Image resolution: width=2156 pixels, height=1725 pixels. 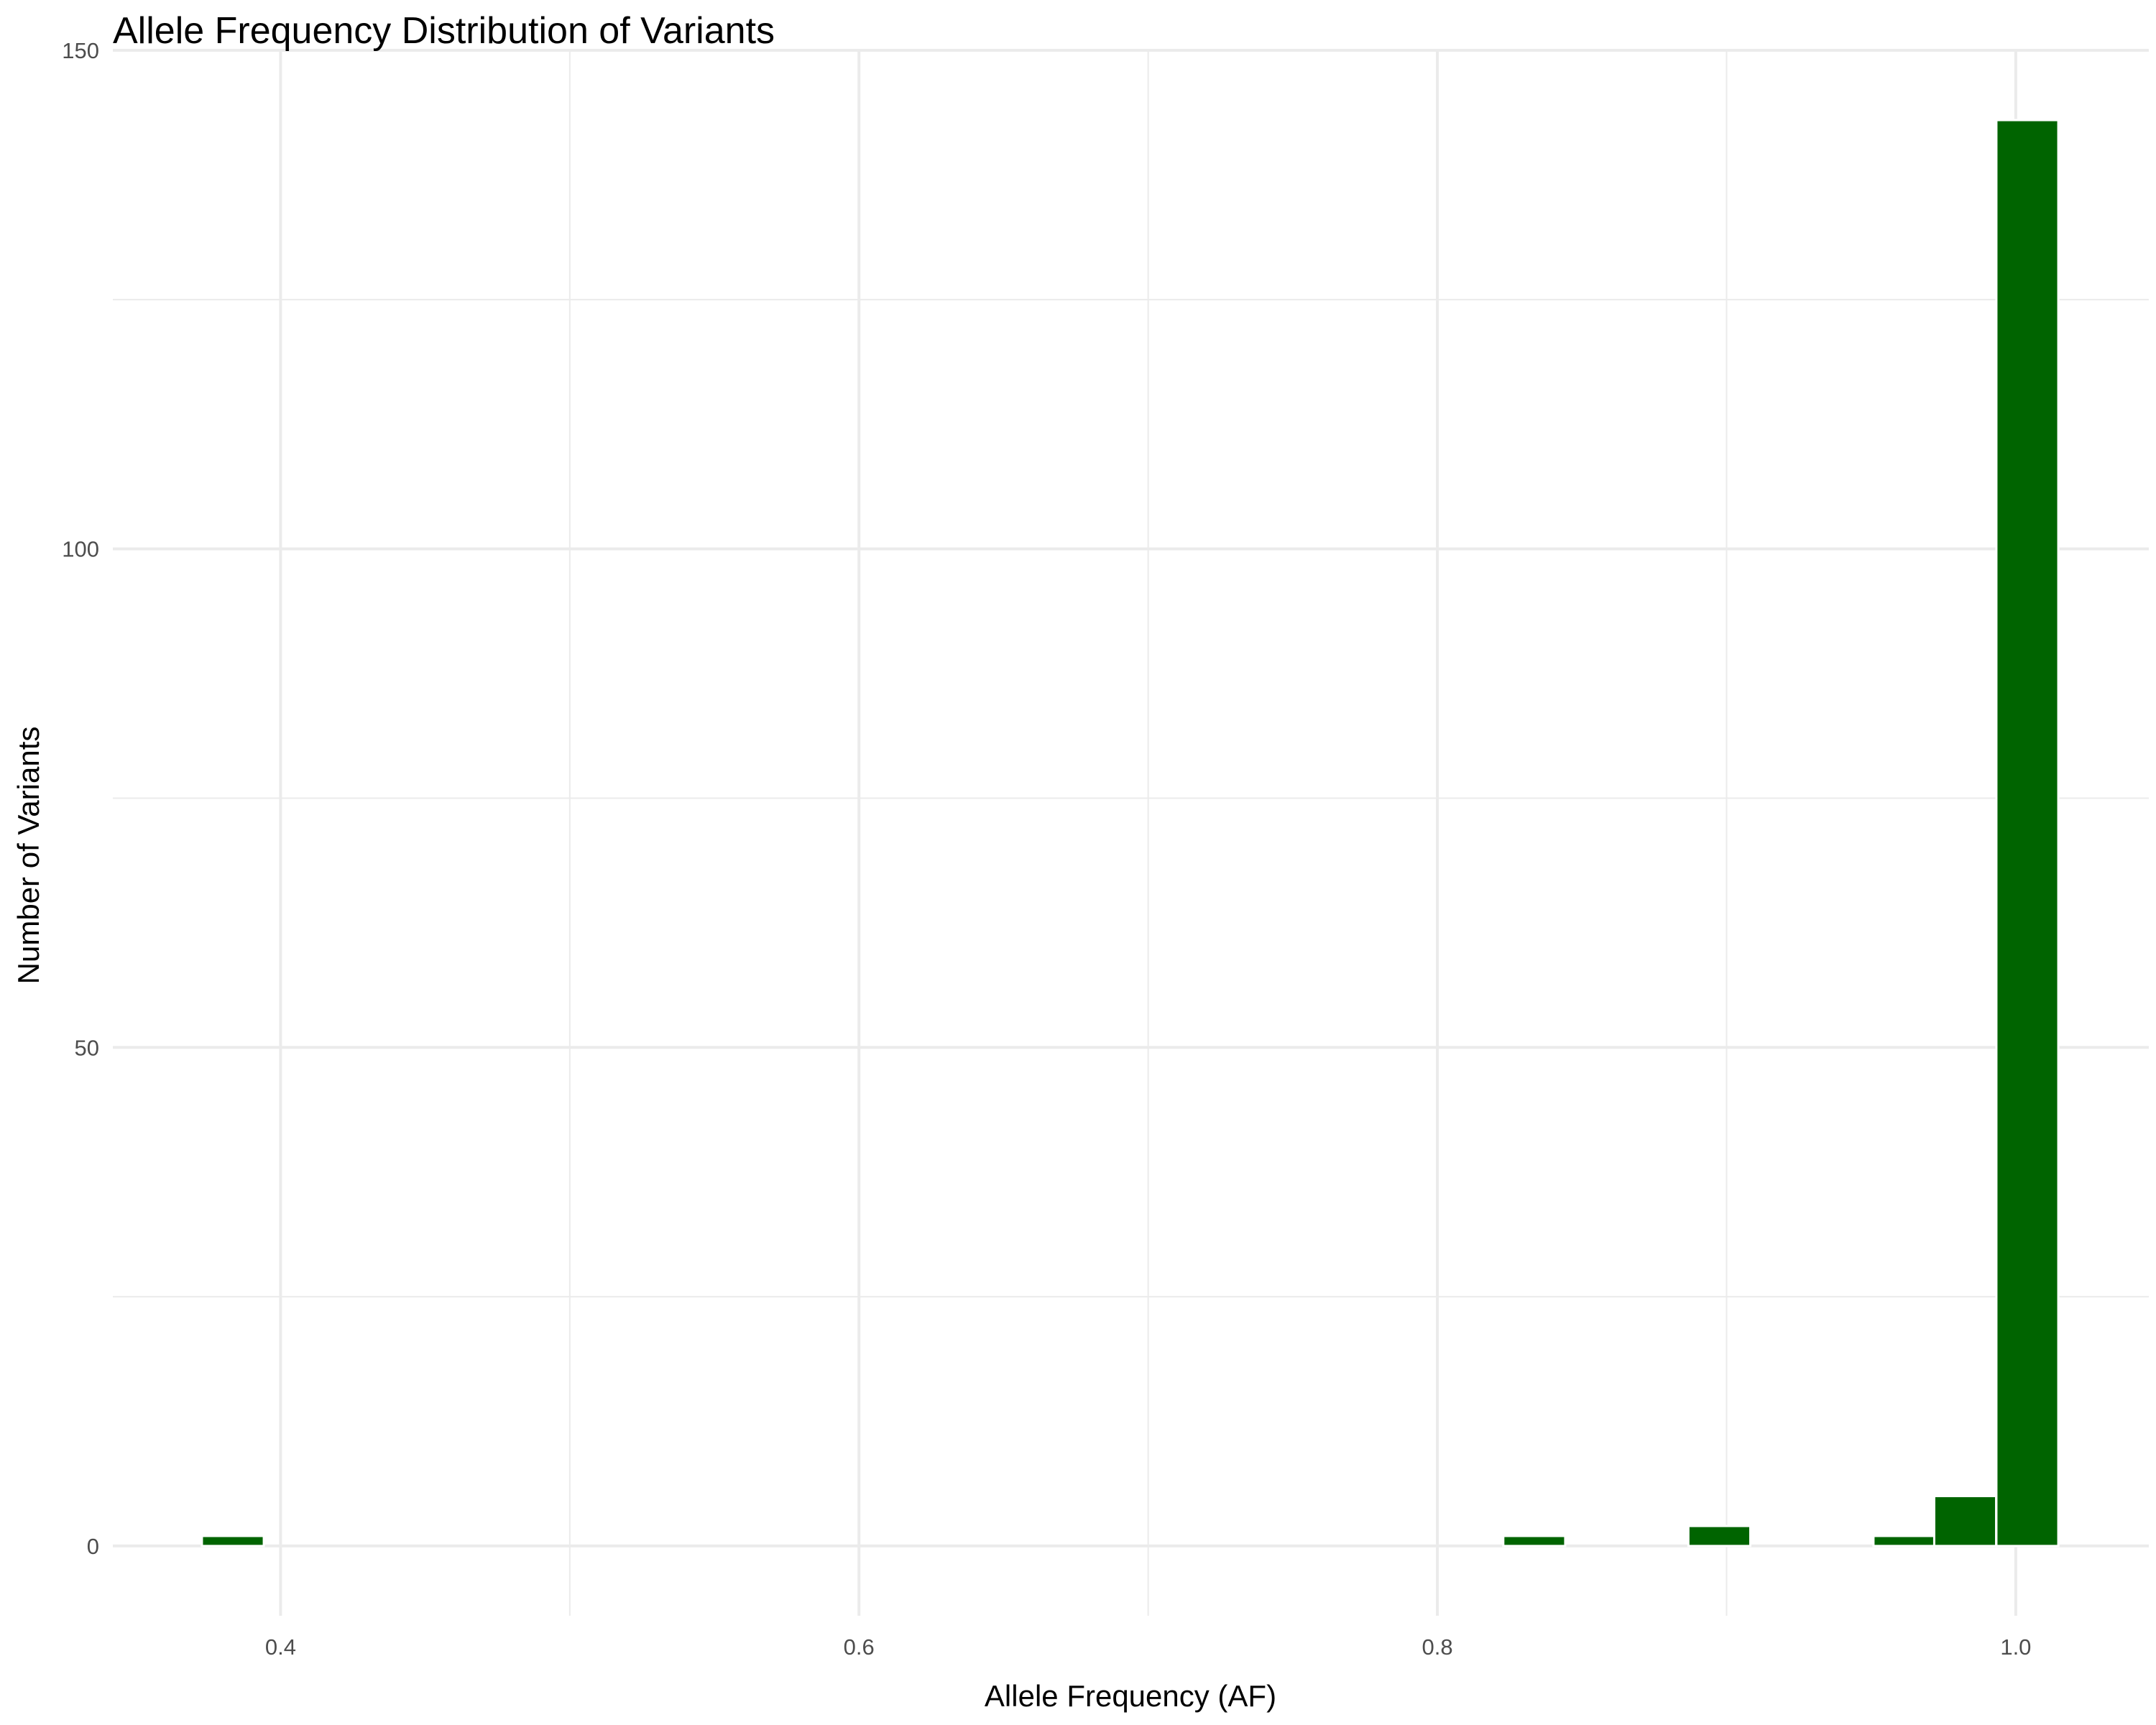 What do you see at coordinates (280, 1647) in the screenshot?
I see `x-tick-label: 0.4` at bounding box center [280, 1647].